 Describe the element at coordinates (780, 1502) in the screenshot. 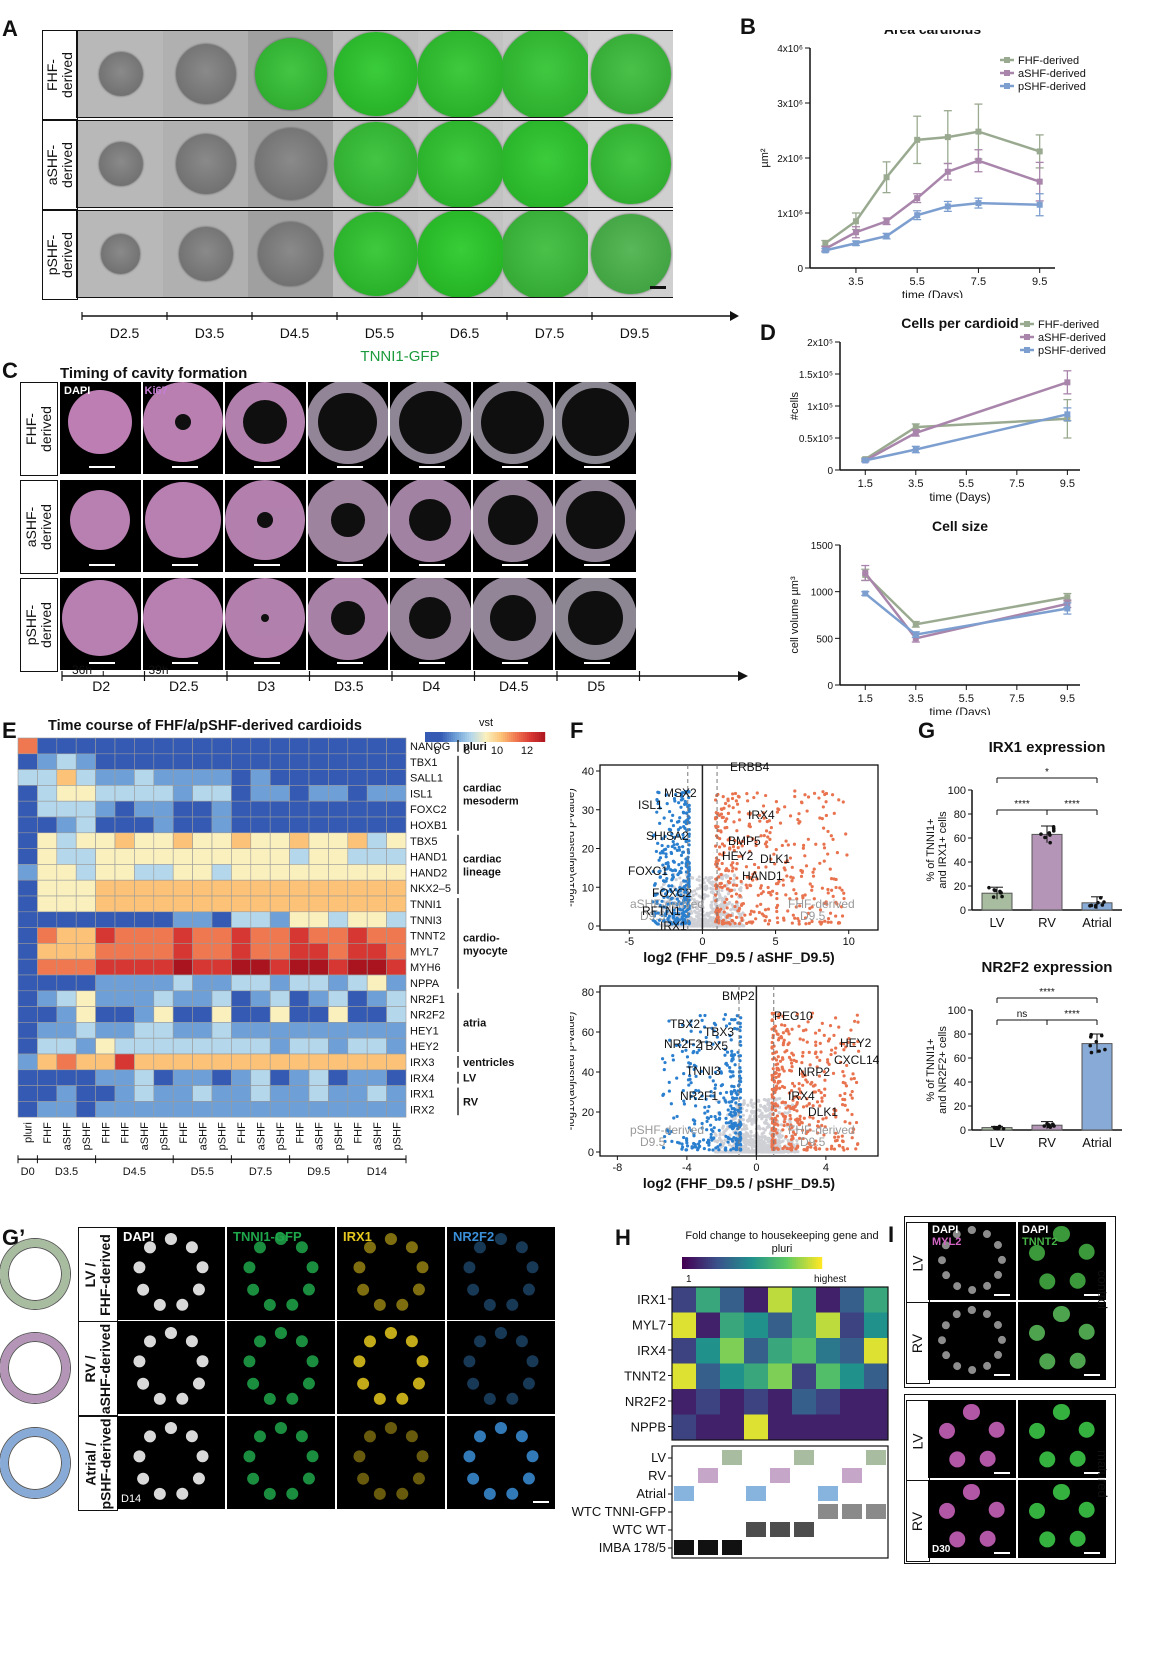

I see `meta-frame` at that location.